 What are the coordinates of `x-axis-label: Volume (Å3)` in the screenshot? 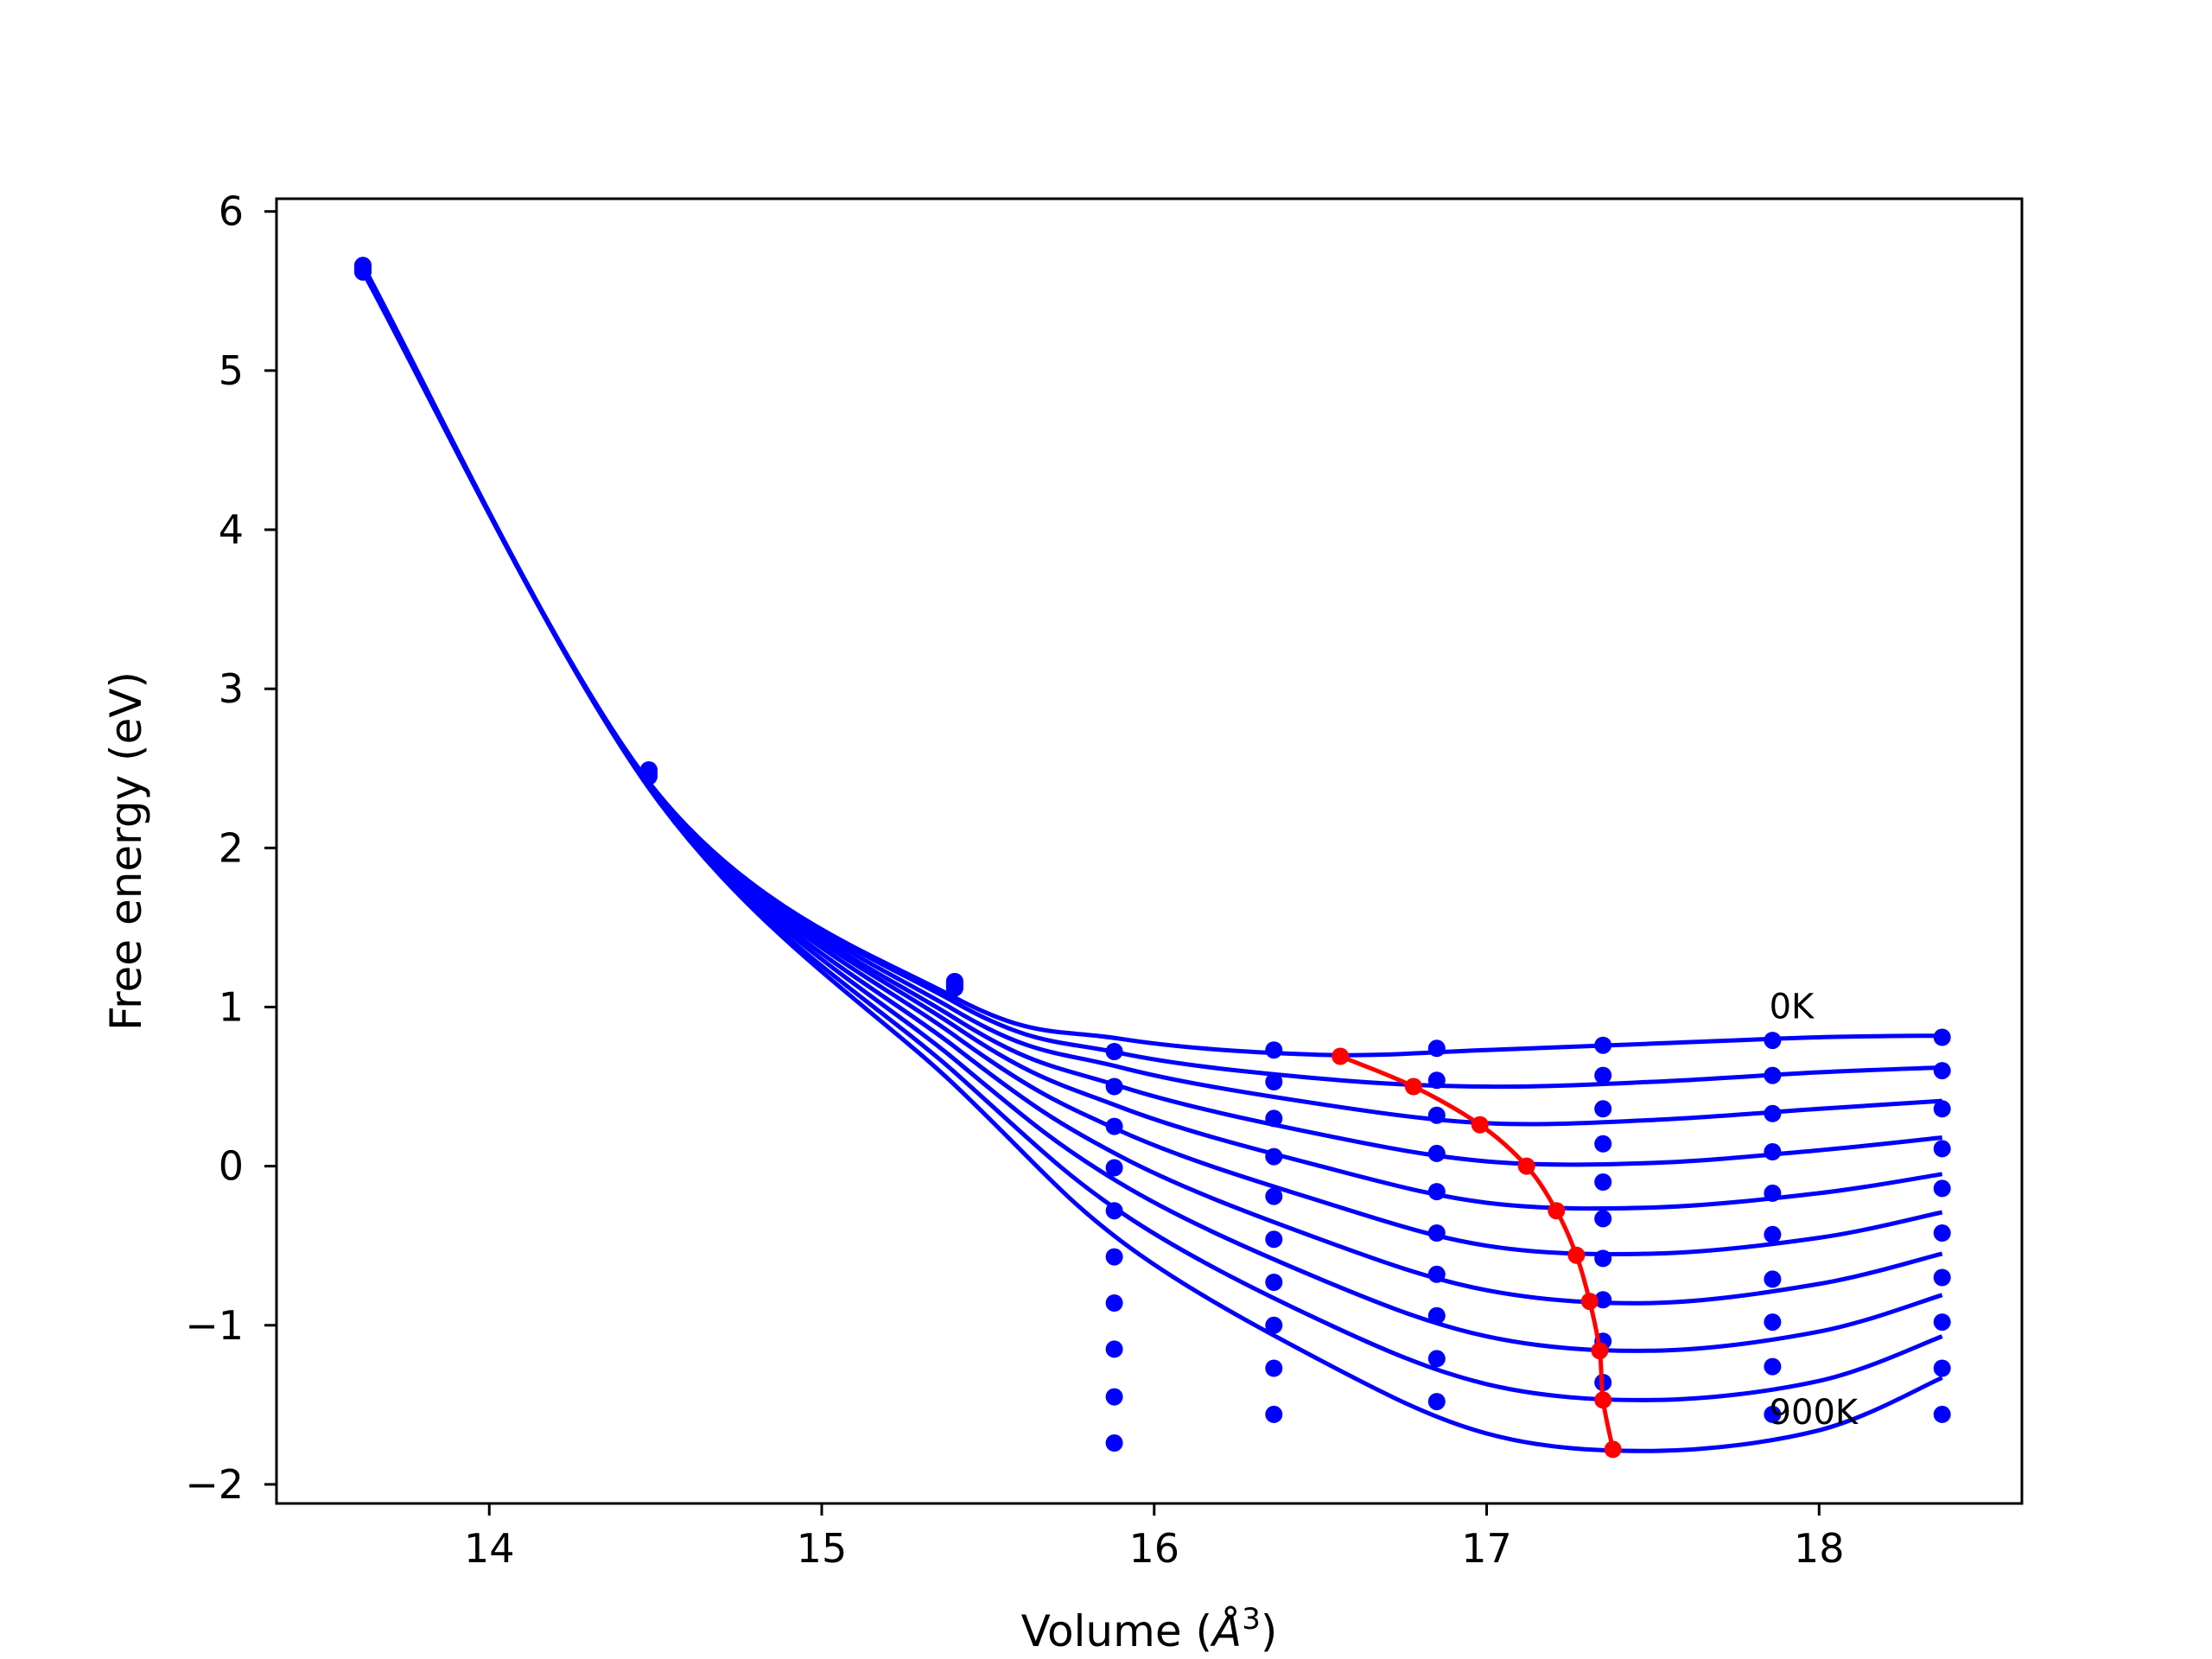 It's located at (1149, 1629).